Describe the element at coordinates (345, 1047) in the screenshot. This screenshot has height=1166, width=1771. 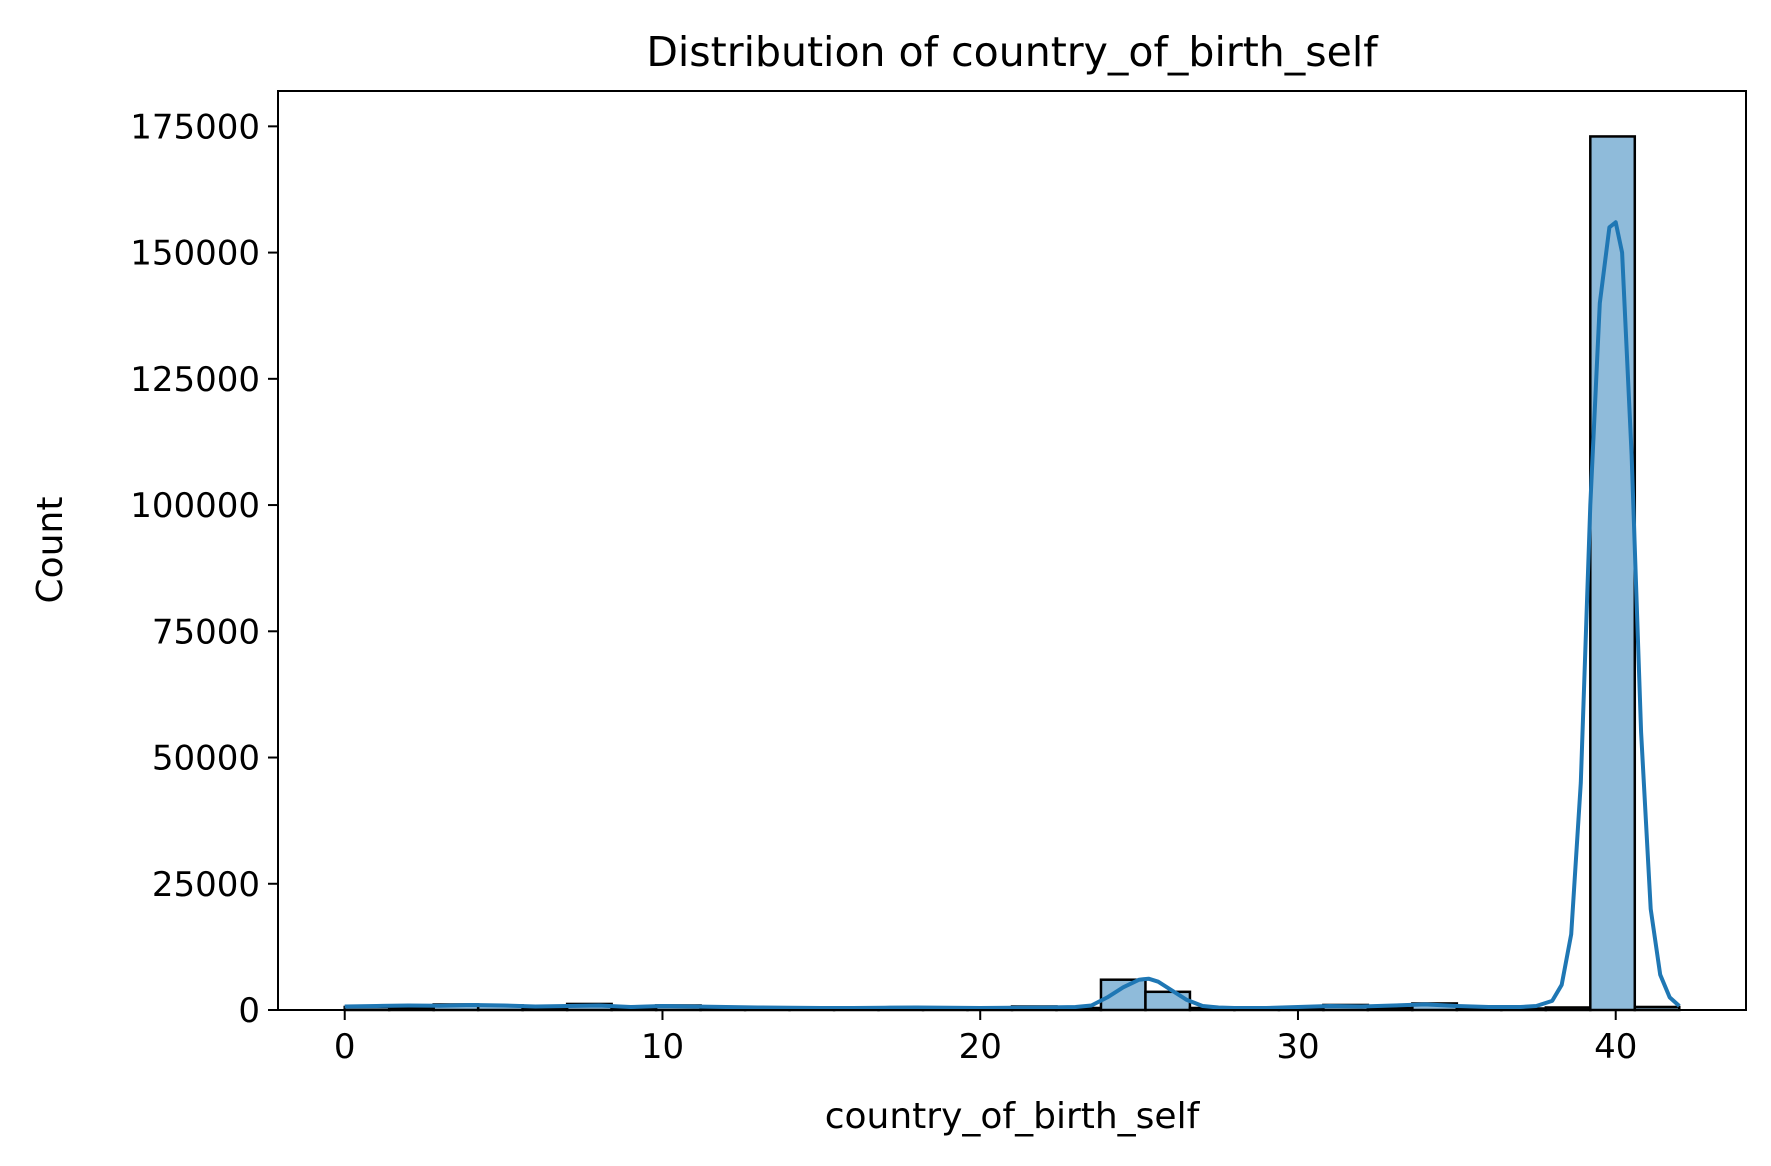
I see `x-tick-label-0: 0` at that location.